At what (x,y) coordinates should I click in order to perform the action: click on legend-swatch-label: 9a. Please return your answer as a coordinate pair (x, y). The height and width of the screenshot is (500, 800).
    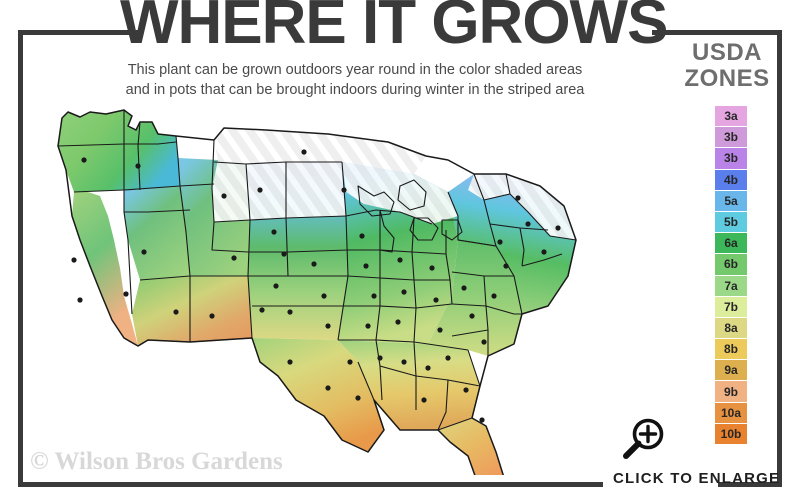
    Looking at the image, I should click on (731, 370).